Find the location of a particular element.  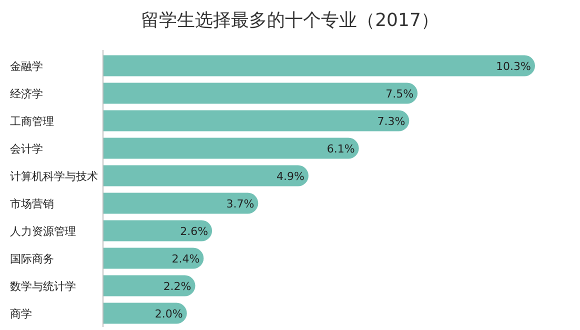

data-label: 2.4% is located at coordinates (186, 259).